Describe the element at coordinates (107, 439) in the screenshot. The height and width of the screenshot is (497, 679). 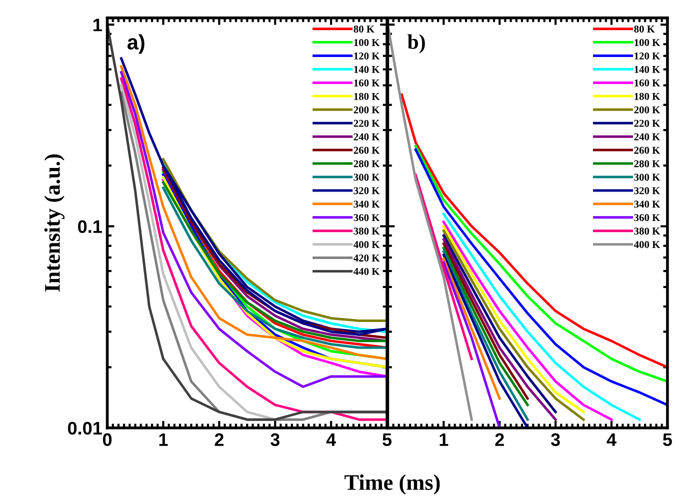
I see `x-tick-label: 0` at that location.